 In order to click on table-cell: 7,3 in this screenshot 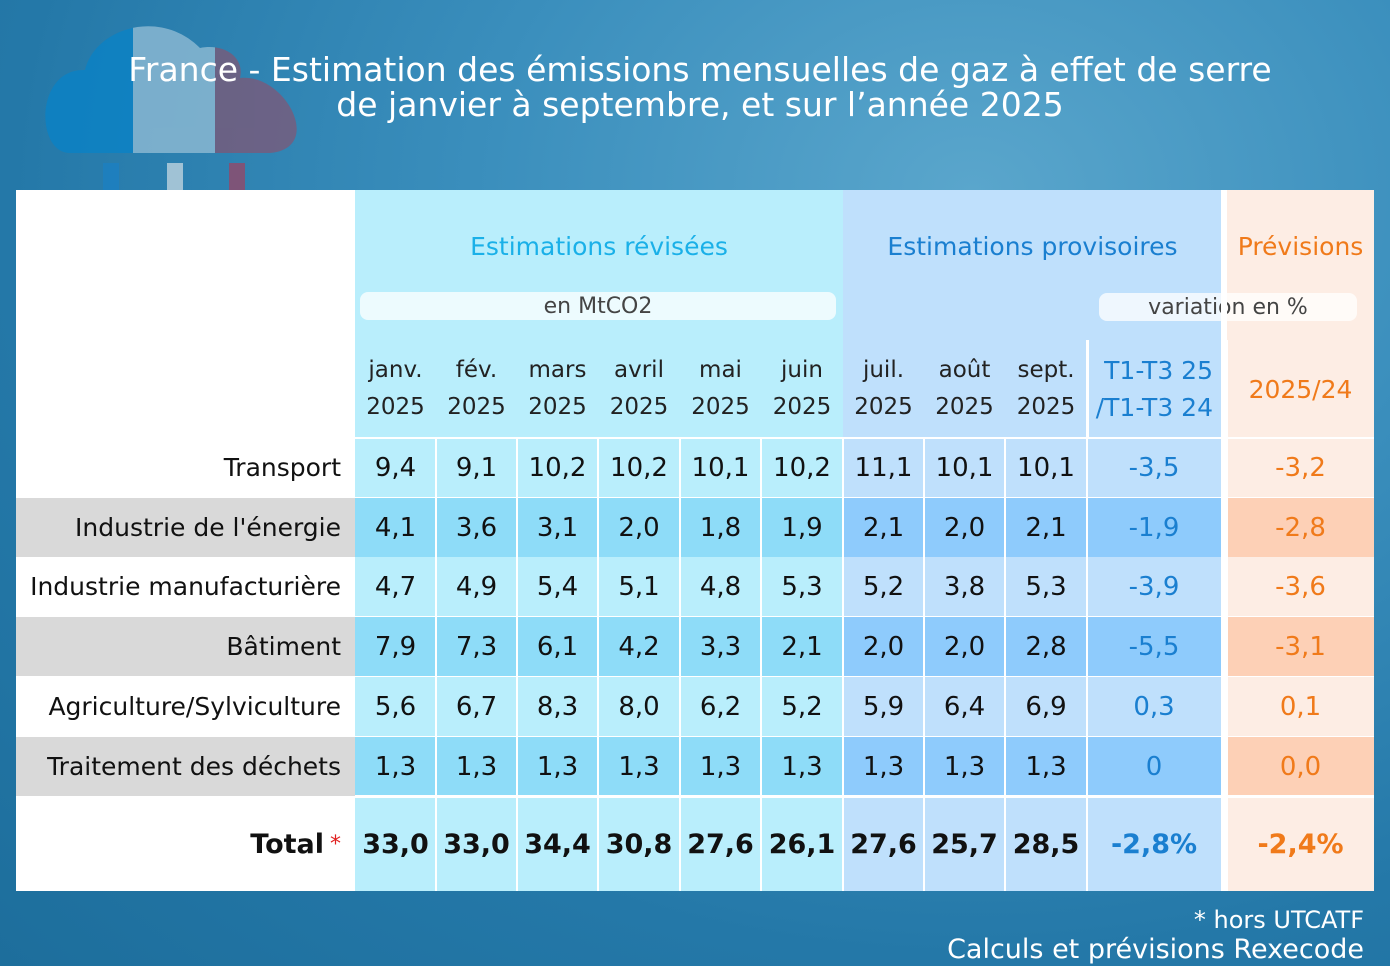, I will do `click(476, 646)`.